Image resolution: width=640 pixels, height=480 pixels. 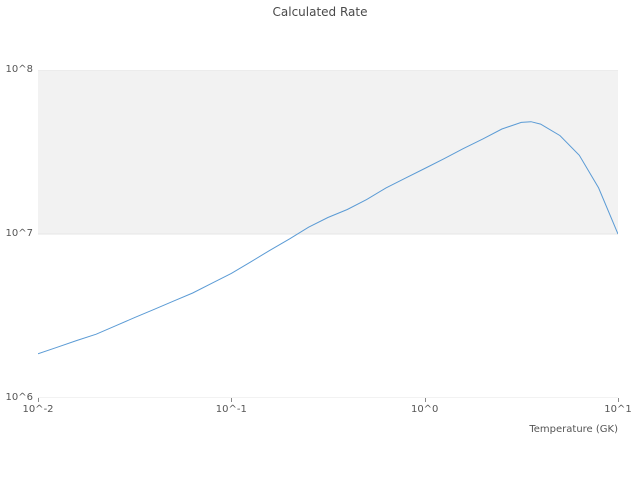 What do you see at coordinates (16, 240) in the screenshot?
I see `y-axis-labels: 10^6 10^7 10^8` at bounding box center [16, 240].